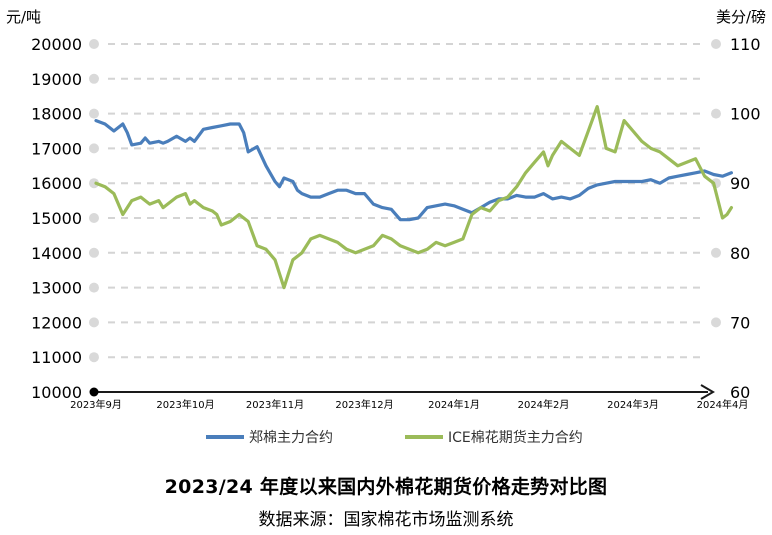 The height and width of the screenshot is (535, 772). Describe the element at coordinates (96, 404) in the screenshot. I see `x-tick-label: 2023年9月` at that location.